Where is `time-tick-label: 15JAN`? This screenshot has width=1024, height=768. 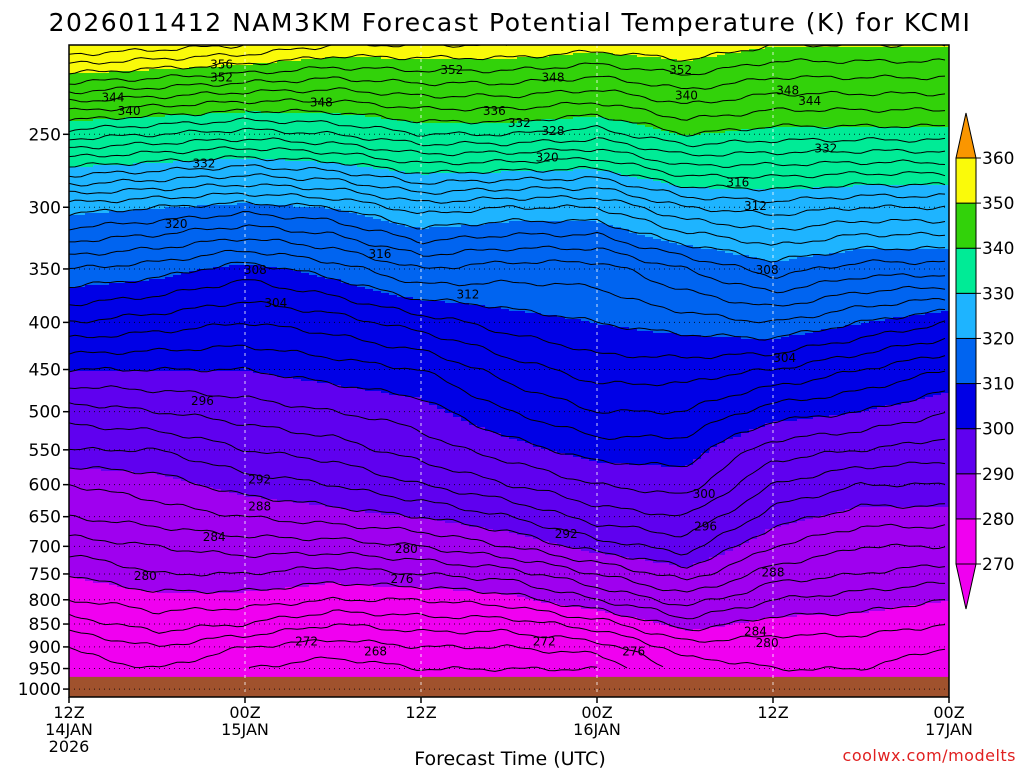
time-tick-label: 15JAN is located at coordinates (245, 729).